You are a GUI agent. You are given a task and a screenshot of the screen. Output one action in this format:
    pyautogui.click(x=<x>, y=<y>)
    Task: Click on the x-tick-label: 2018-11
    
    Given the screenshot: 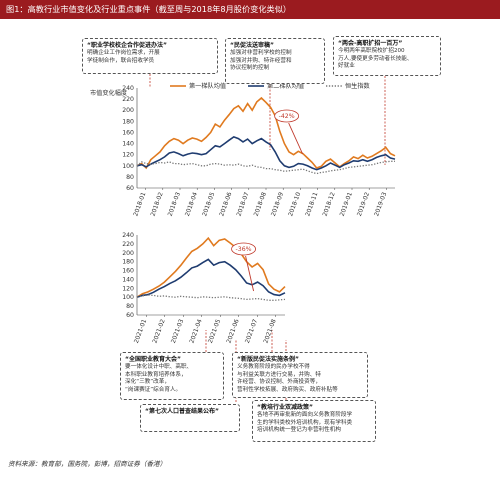 What is the action you would take?
    pyautogui.click(x=311, y=204)
    